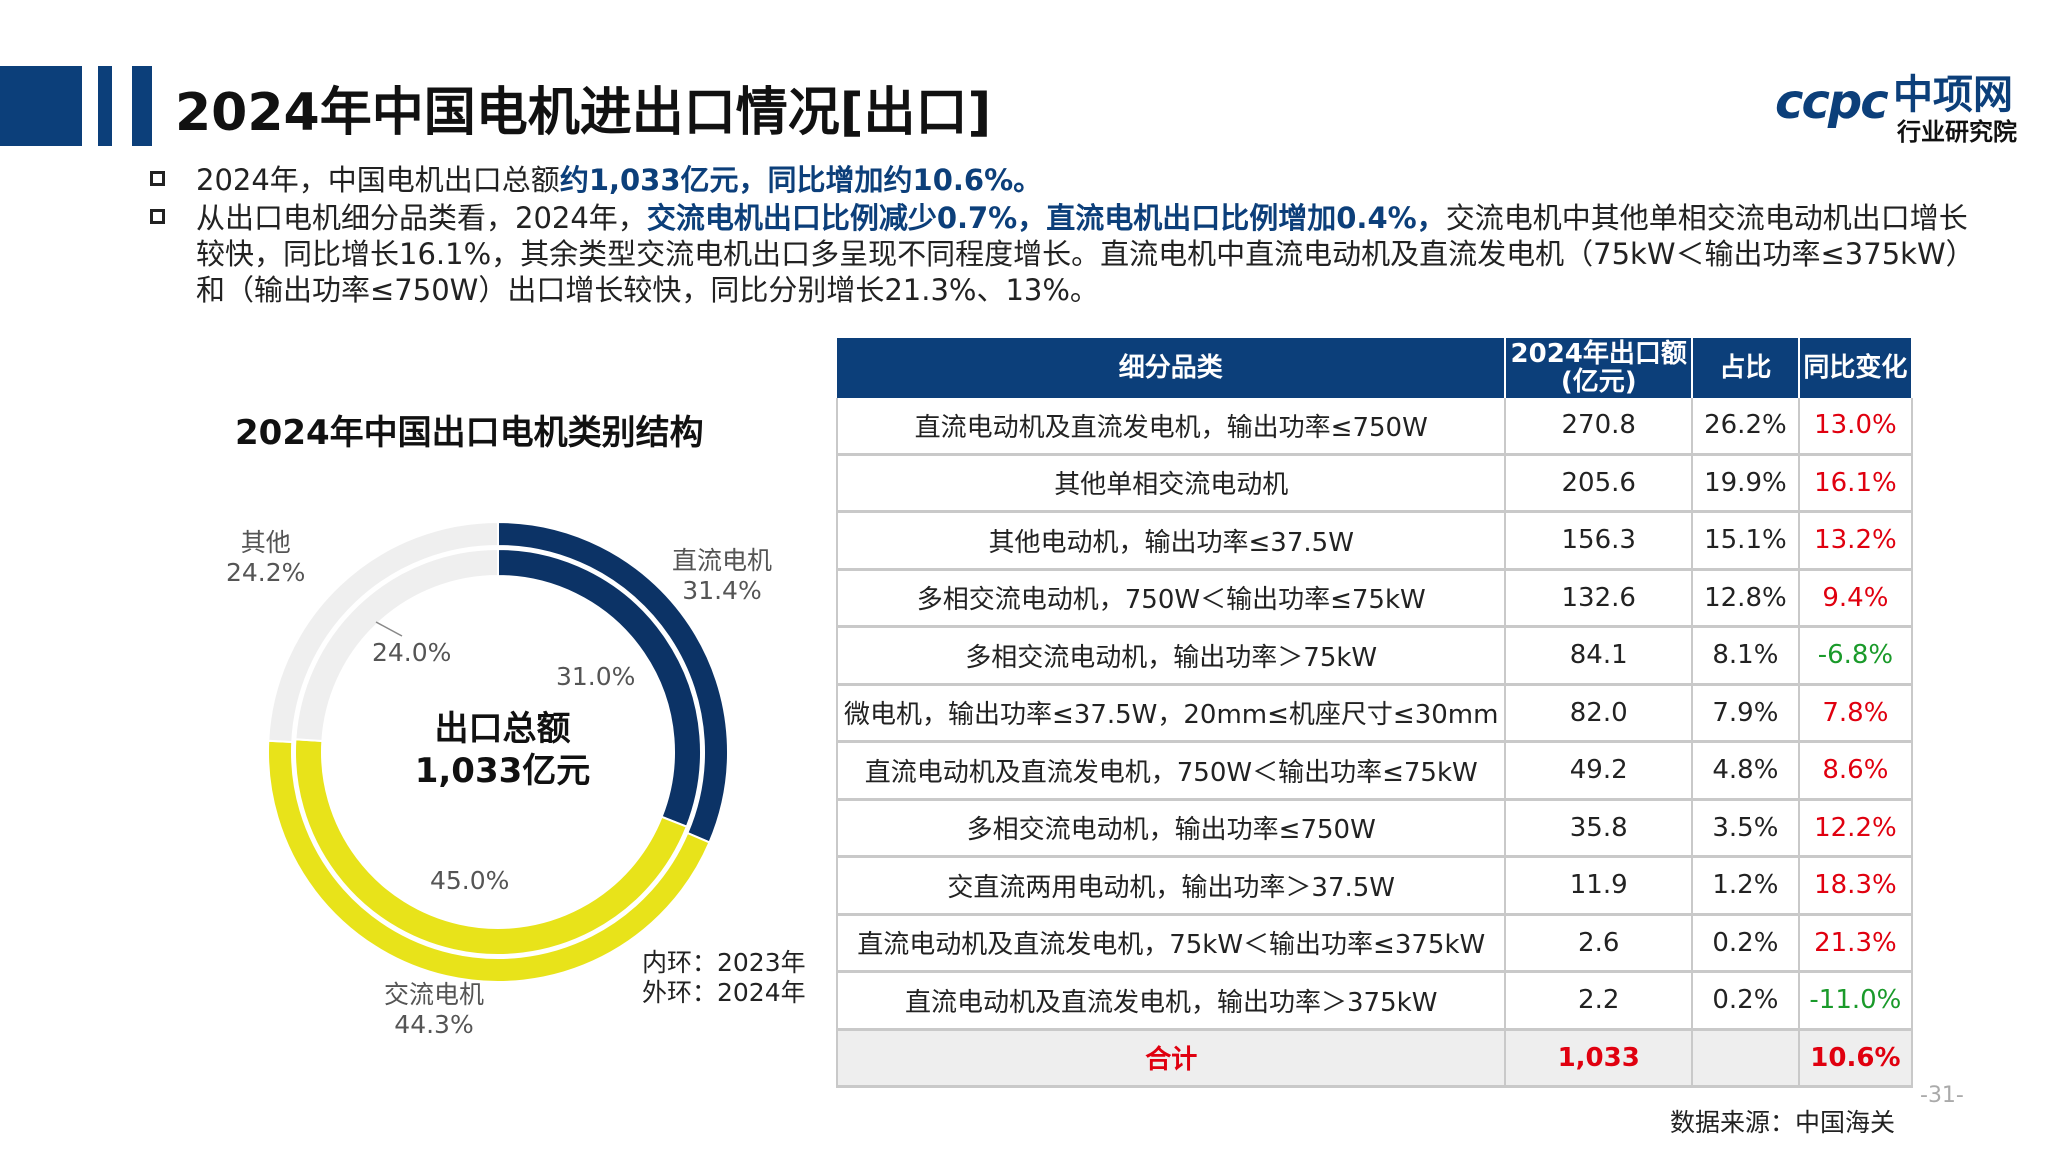 Image resolution: width=2048 pixels, height=1152 pixels. What do you see at coordinates (1171, 943) in the screenshot?
I see `cell-category: 直流电动机及直流发电机，75kW＜输出功率≤375kW` at bounding box center [1171, 943].